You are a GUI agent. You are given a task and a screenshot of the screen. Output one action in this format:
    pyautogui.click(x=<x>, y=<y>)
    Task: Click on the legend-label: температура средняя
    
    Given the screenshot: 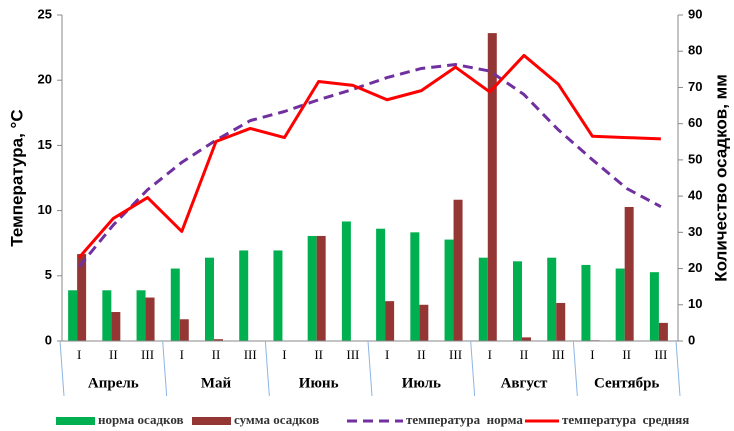 What is the action you would take?
    pyautogui.click(x=625, y=419)
    